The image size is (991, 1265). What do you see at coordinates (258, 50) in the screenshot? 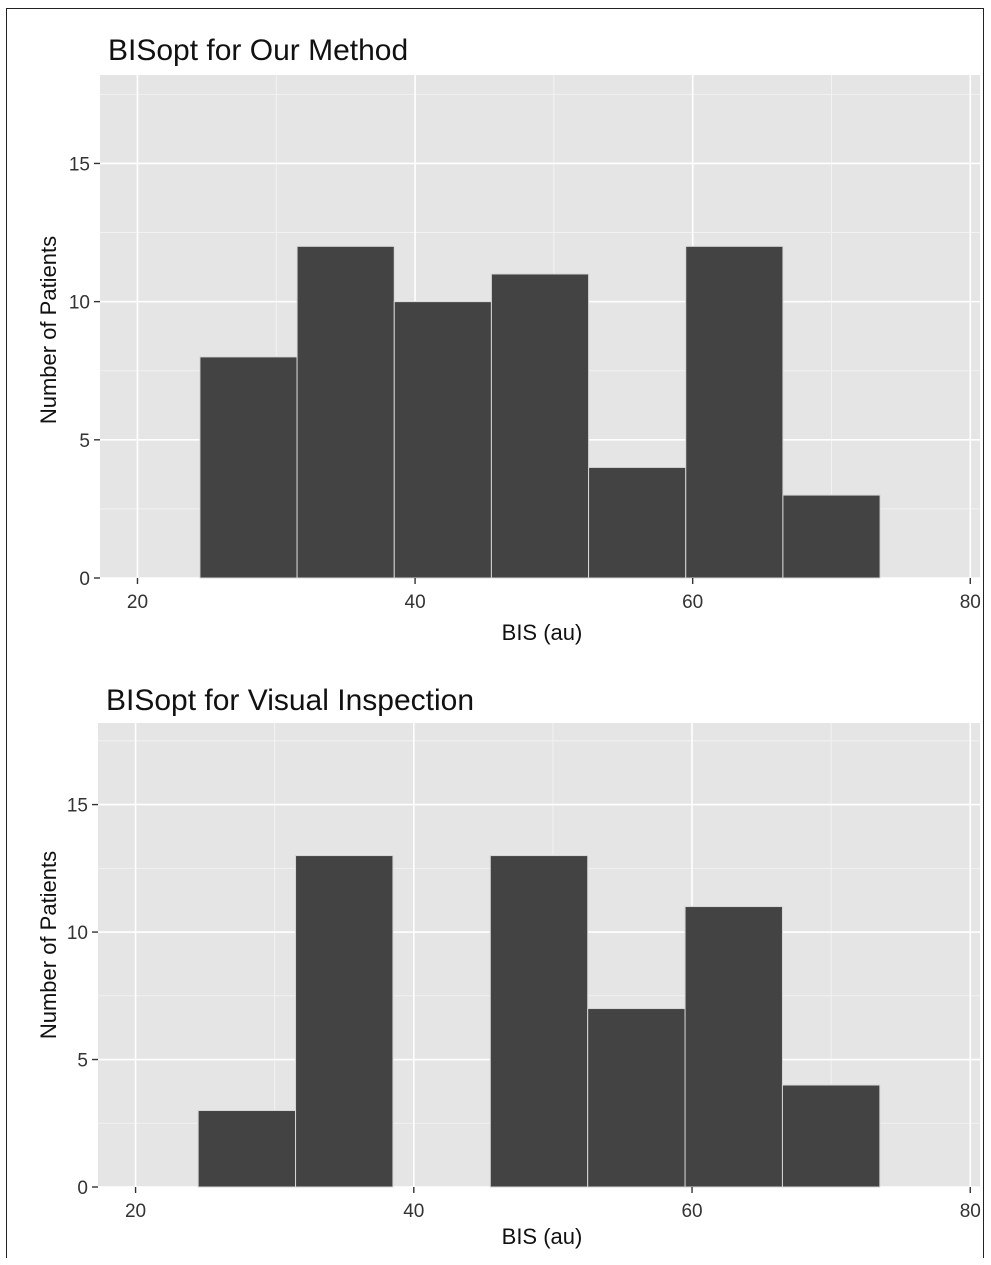
I see `chart-title: BISopt for Our Method` at bounding box center [258, 50].